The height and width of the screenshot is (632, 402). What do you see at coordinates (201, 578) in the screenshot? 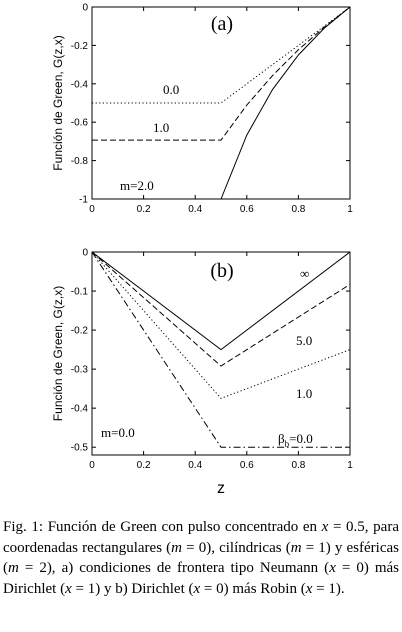
I see `caption-text: = 0) más Dirichlet (` at bounding box center [201, 578].